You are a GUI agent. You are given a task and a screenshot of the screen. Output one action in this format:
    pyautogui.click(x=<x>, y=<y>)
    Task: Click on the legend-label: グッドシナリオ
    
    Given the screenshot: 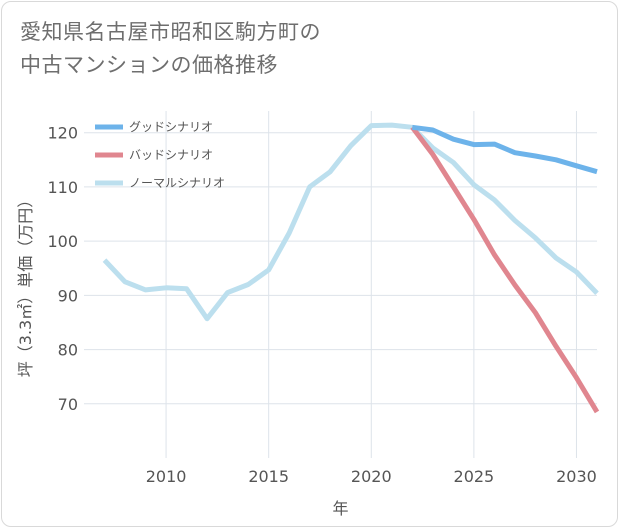 What is the action you would take?
    pyautogui.click(x=171, y=127)
    